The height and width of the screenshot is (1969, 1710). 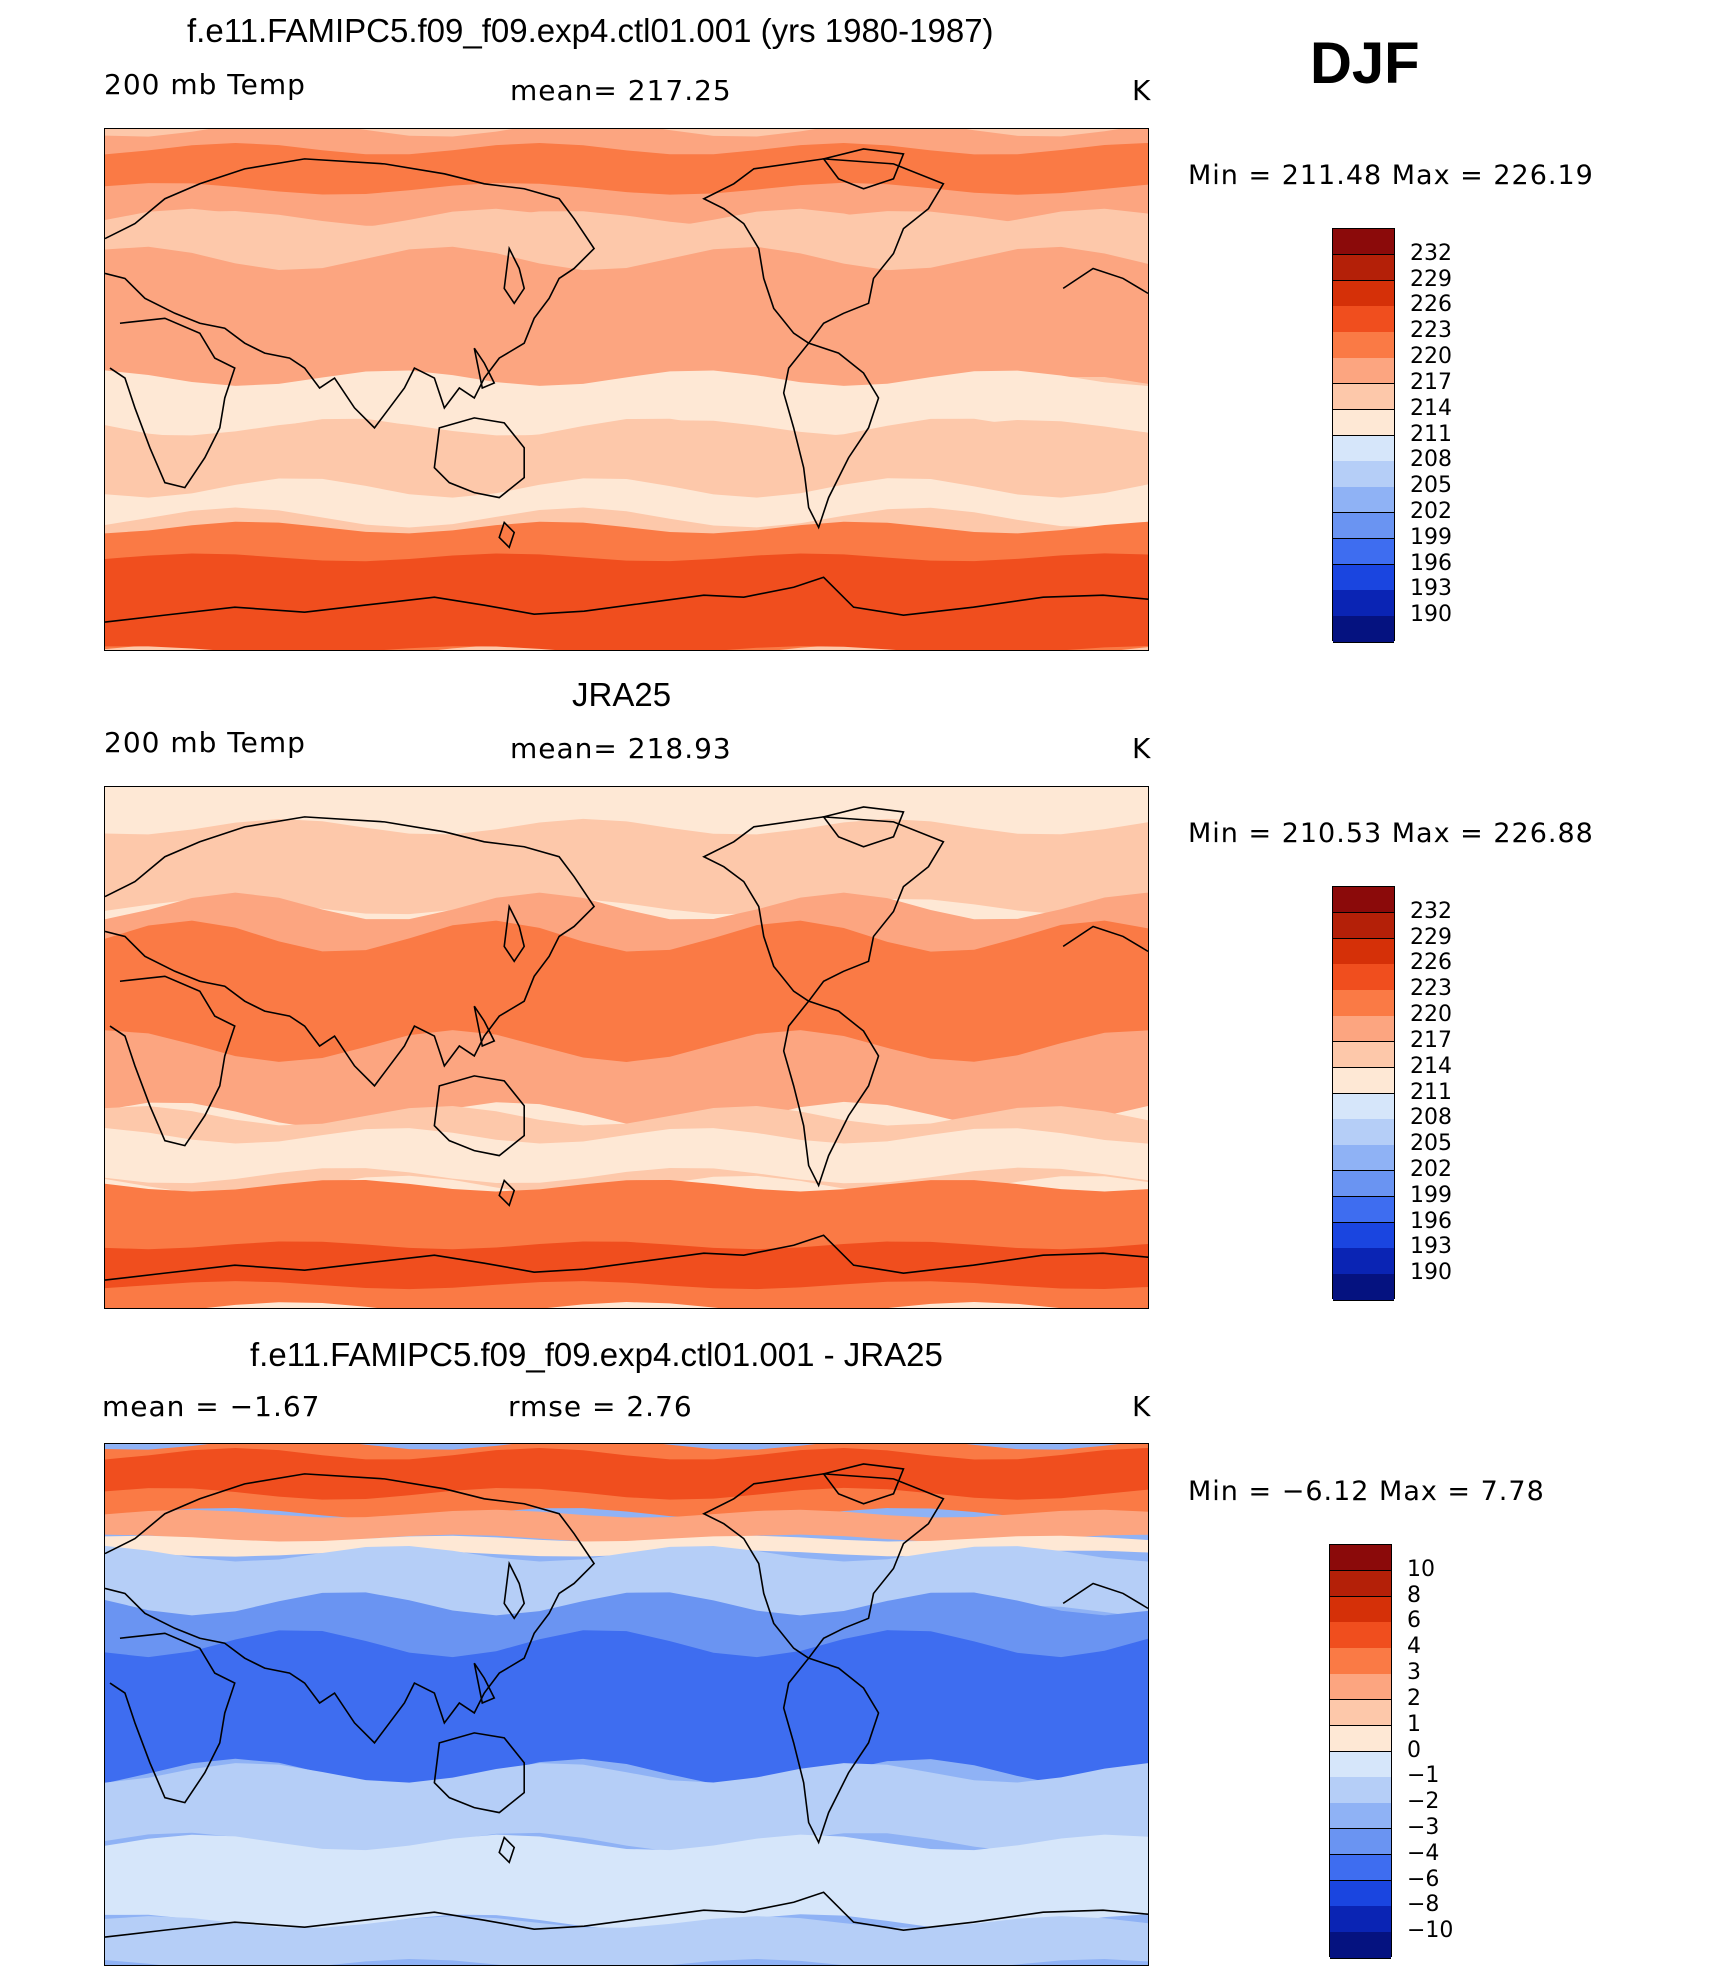 What do you see at coordinates (1414, 1724) in the screenshot?
I see `colorbar-tick-label: 1` at bounding box center [1414, 1724].